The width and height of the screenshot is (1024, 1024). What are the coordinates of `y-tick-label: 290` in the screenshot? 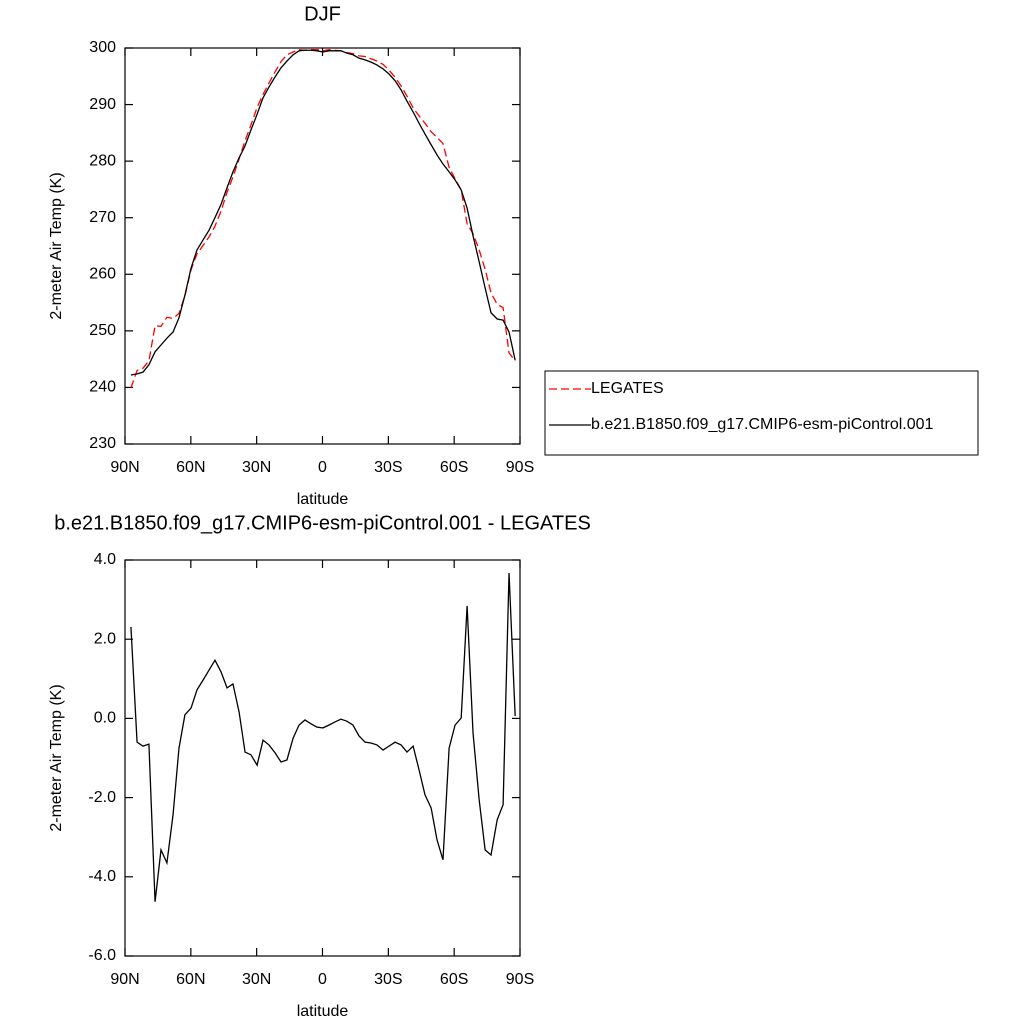 It's located at (102, 104).